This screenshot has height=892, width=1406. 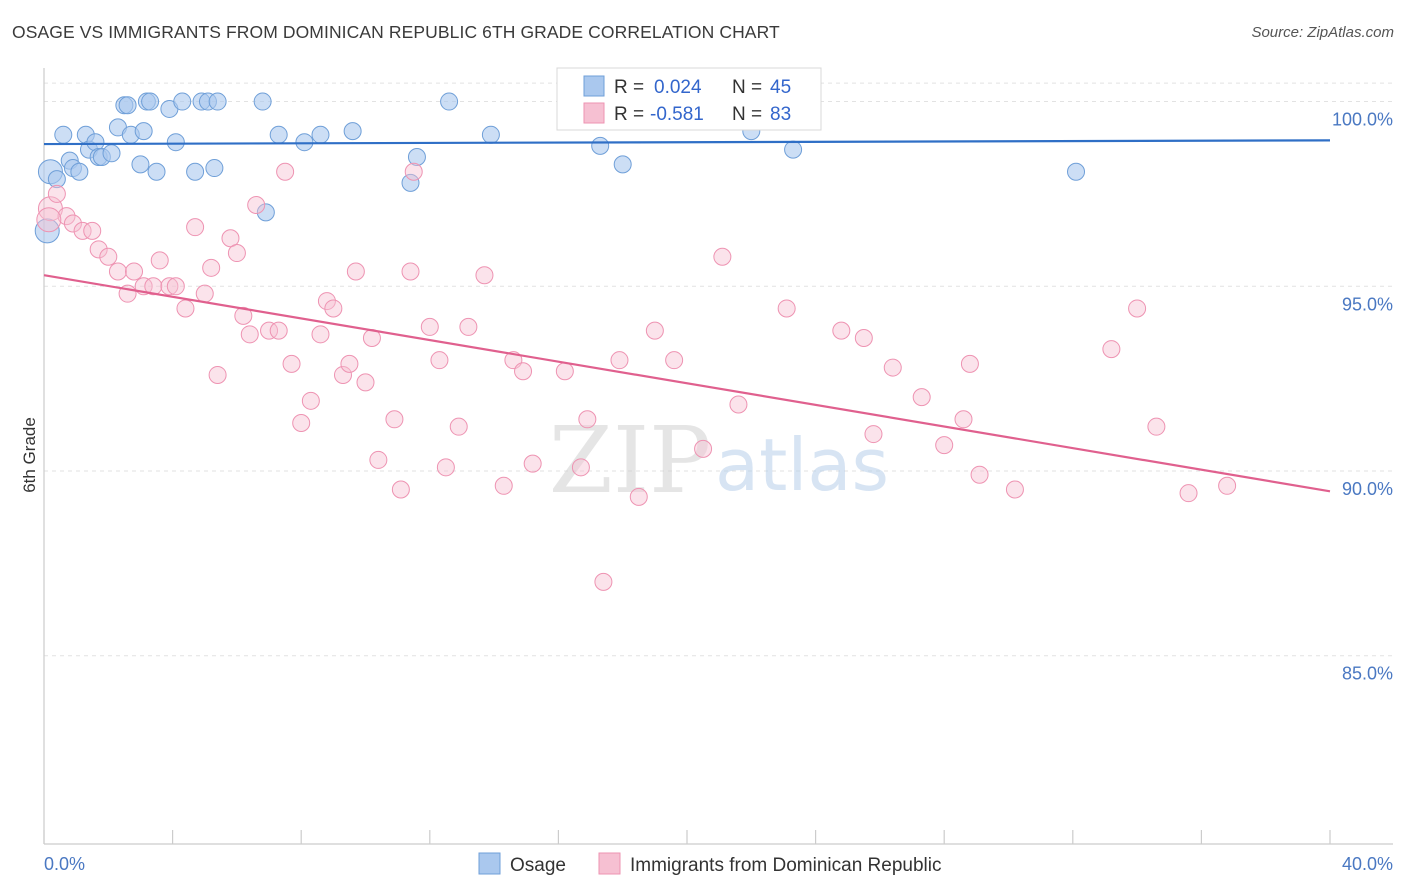 I want to click on legend-r-value-osage: 0.024, so click(x=678, y=87).